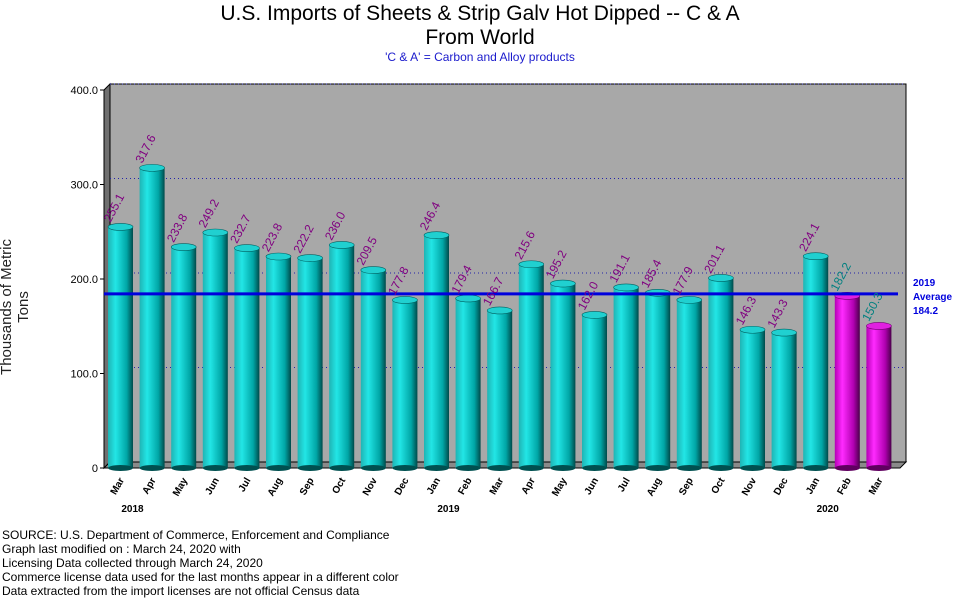 Image resolution: width=960 pixels, height=600 pixels. What do you see at coordinates (84, 280) in the screenshot?
I see `y-tick-label: 200.0` at bounding box center [84, 280].